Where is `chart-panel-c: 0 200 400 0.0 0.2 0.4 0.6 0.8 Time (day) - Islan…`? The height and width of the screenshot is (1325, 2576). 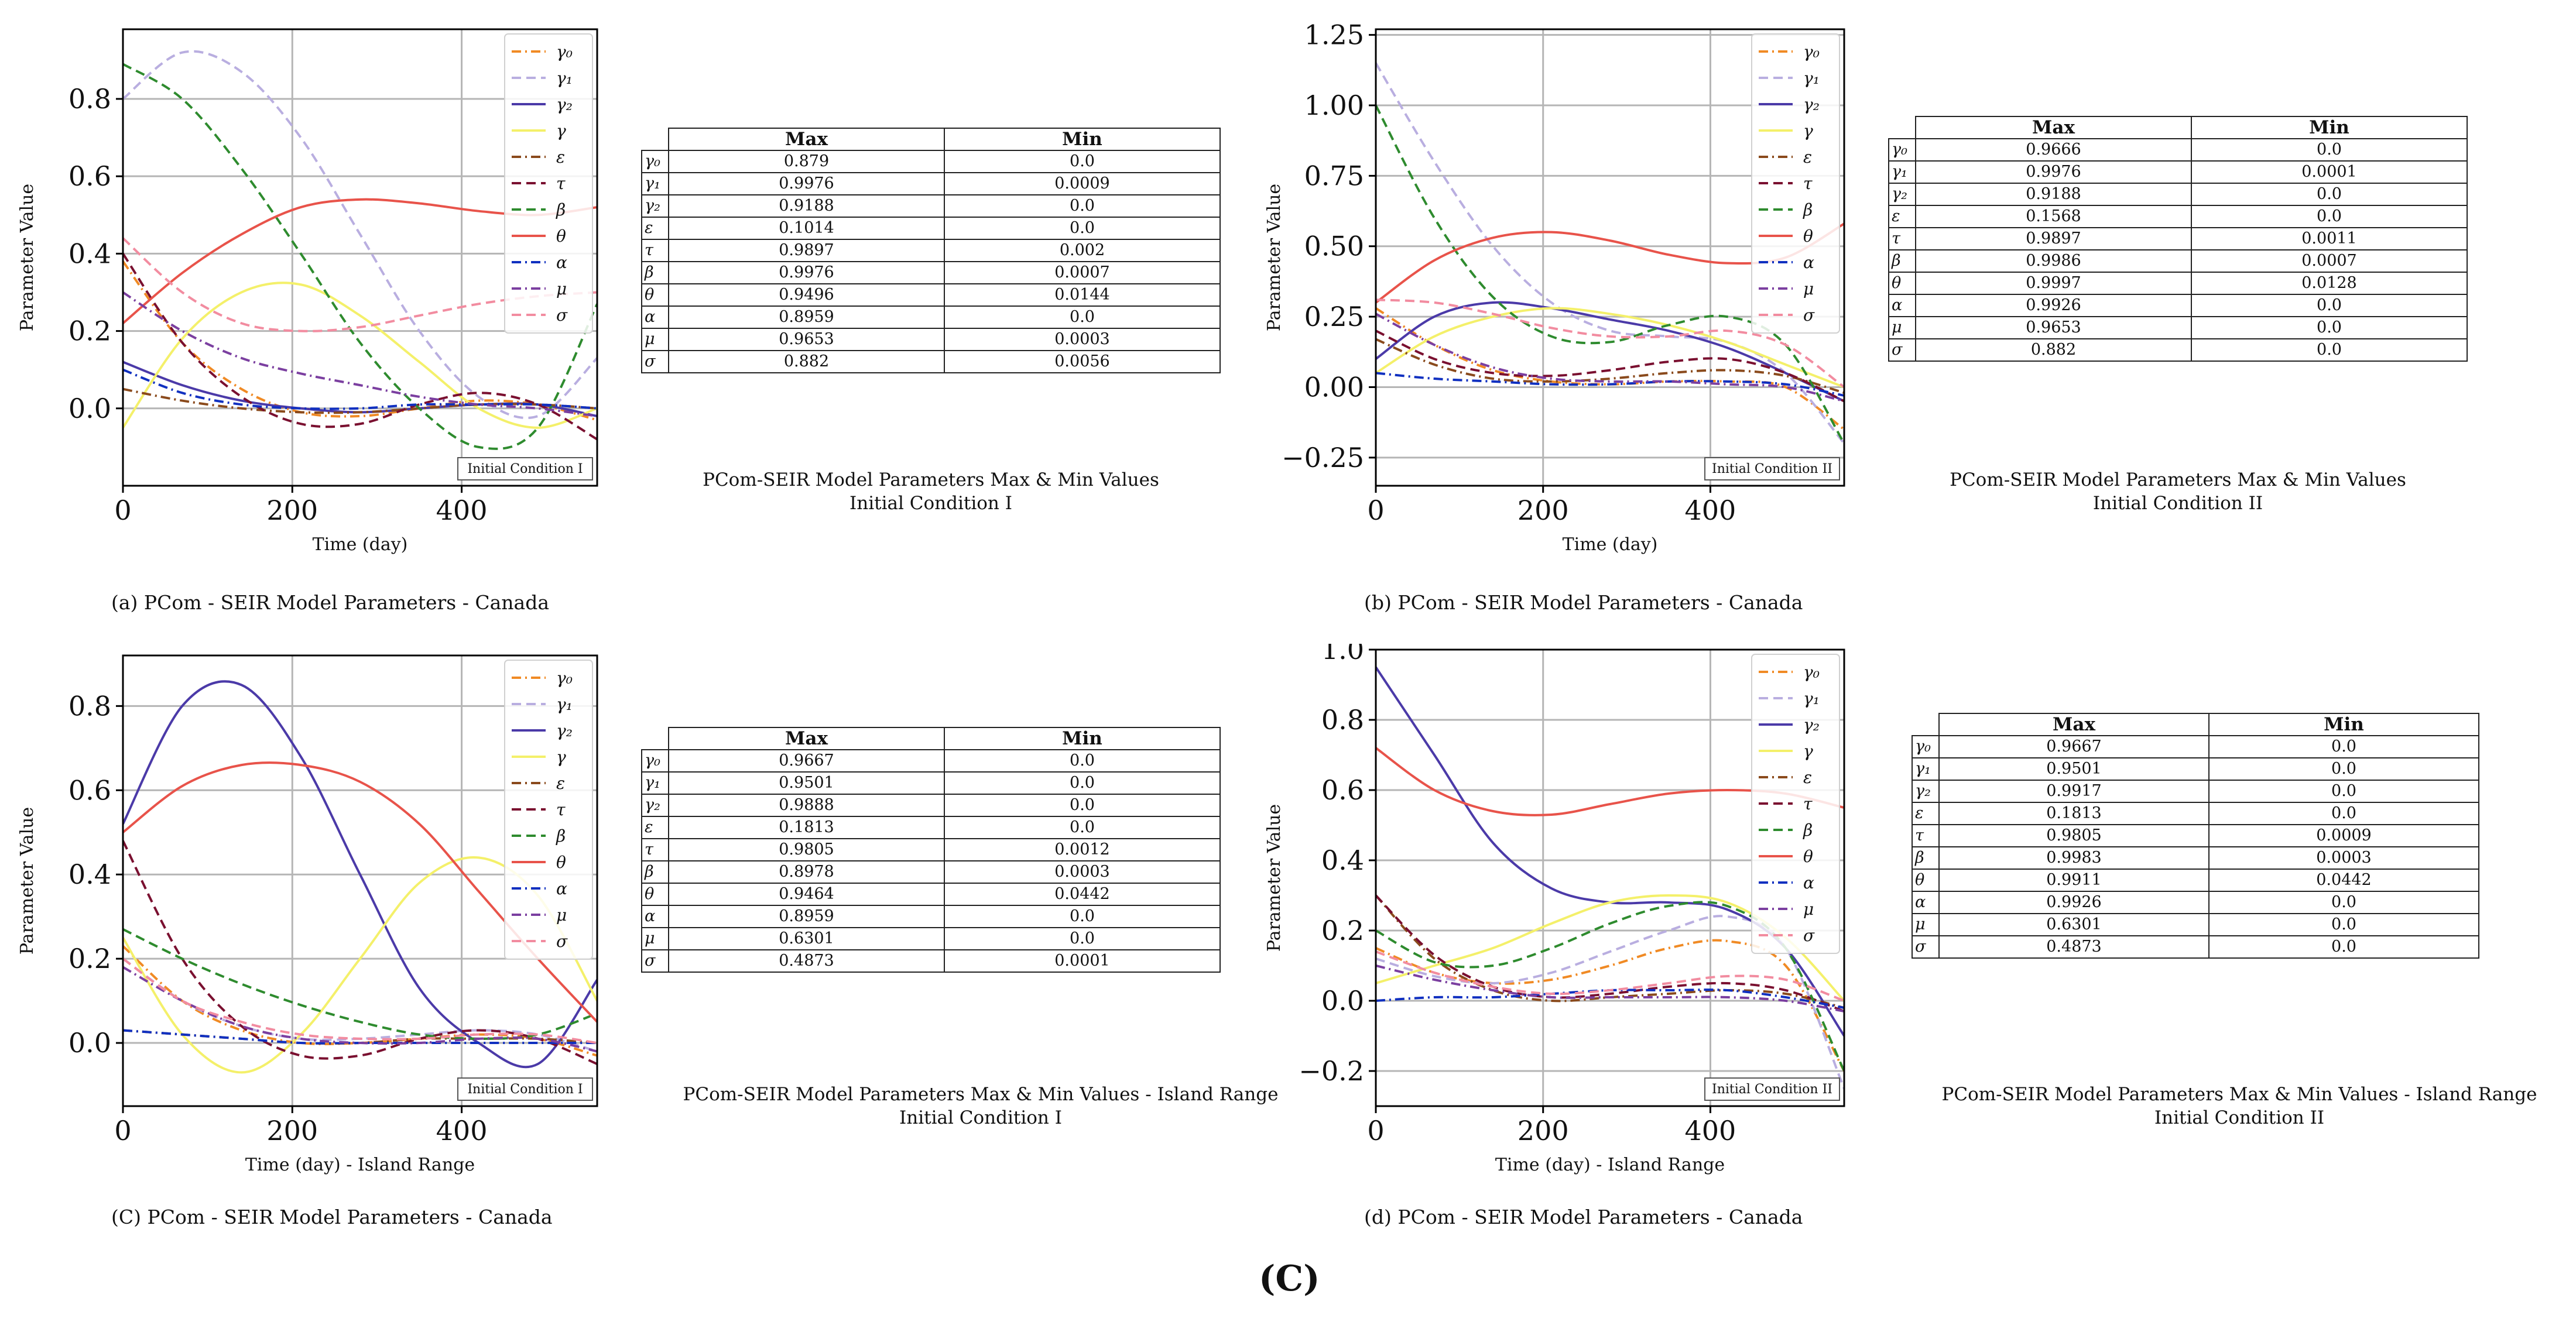
chart-panel-c: 0 200 400 0.0 0.2 0.4 0.6 0.8 Time (day) - Islan… is located at coordinates (308, 915).